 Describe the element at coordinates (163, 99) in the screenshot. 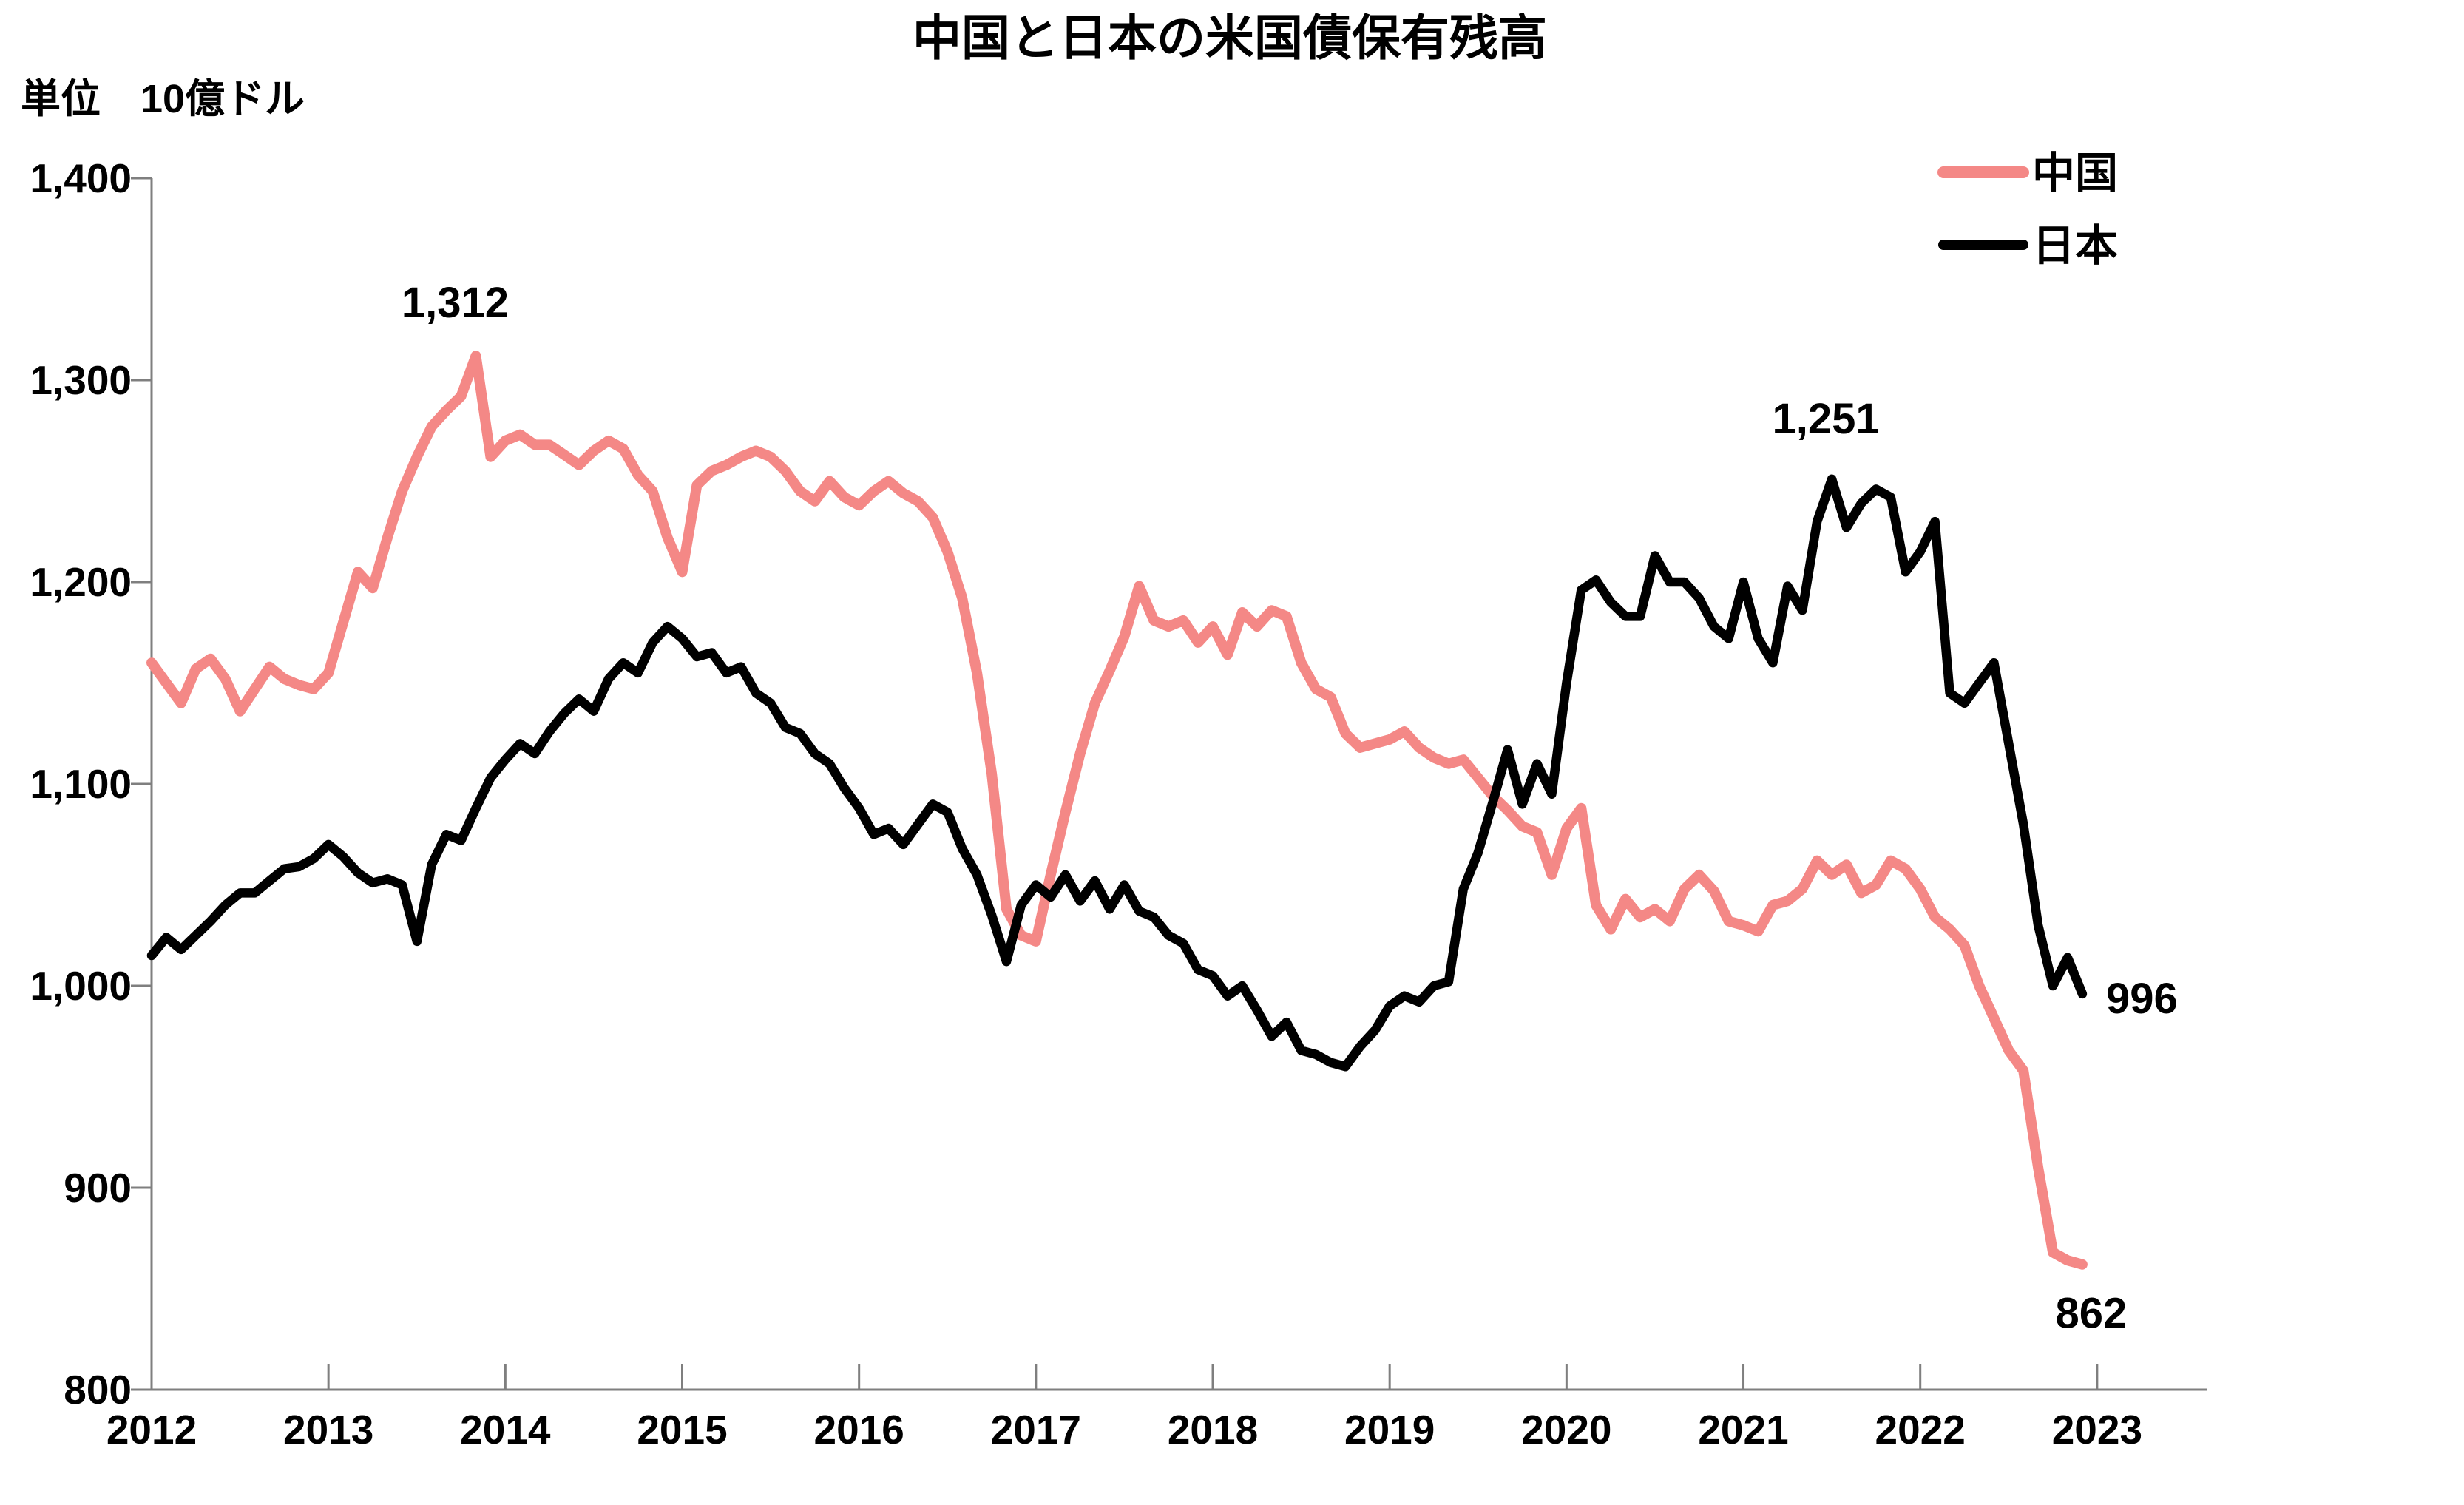

I see `unit-label: 単位 10億ドル` at that location.